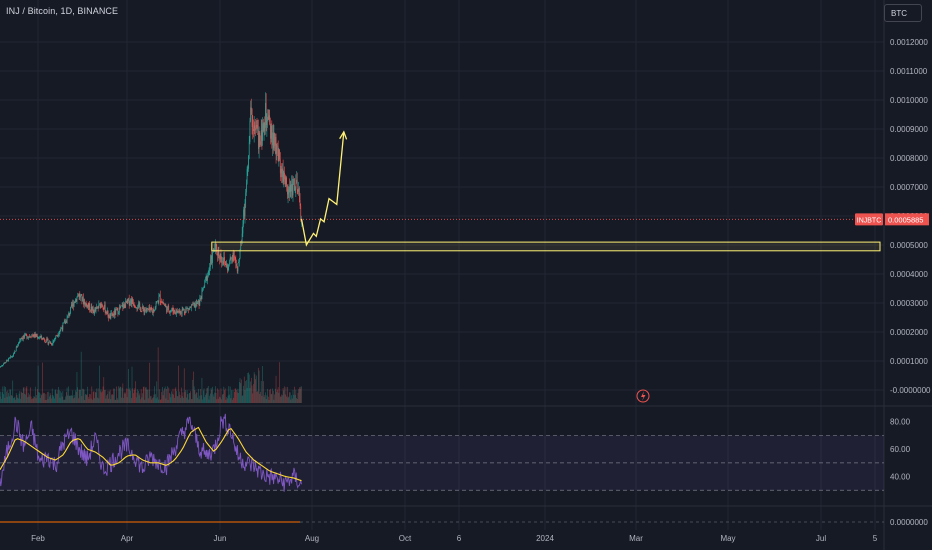  Describe the element at coordinates (546, 246) in the screenshot. I see `support-zone-layer` at that location.